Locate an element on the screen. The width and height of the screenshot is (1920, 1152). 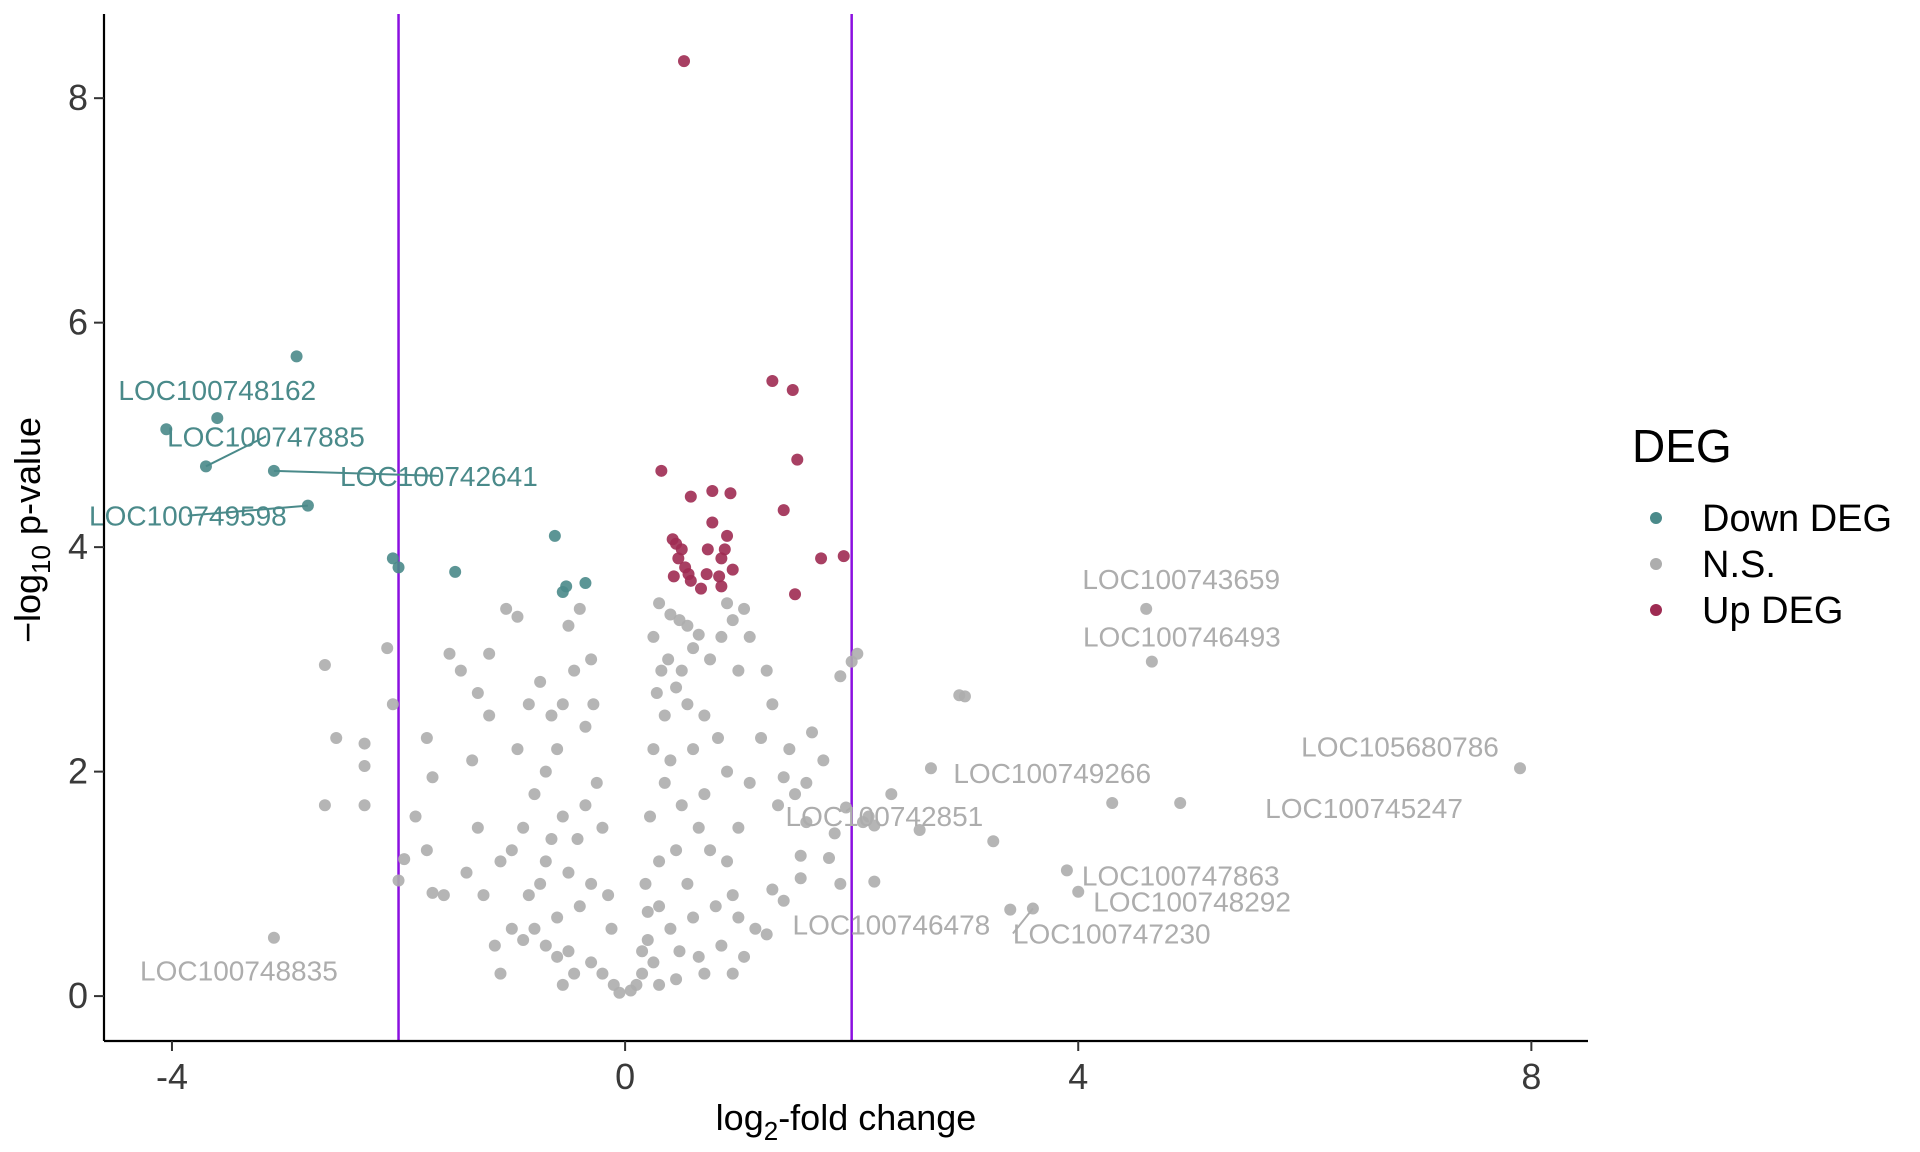
y-tick-label-0: 0 is located at coordinates (78, 995).